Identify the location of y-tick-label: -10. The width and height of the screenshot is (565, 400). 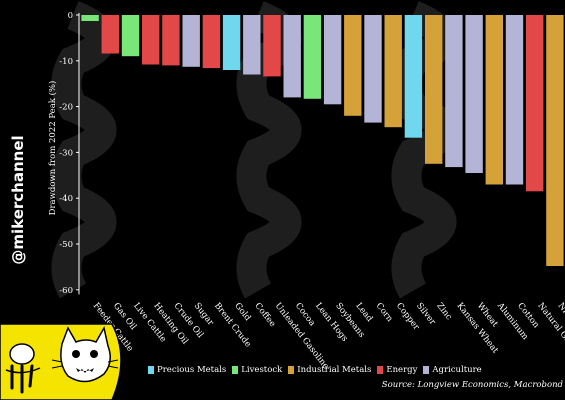
(66, 62).